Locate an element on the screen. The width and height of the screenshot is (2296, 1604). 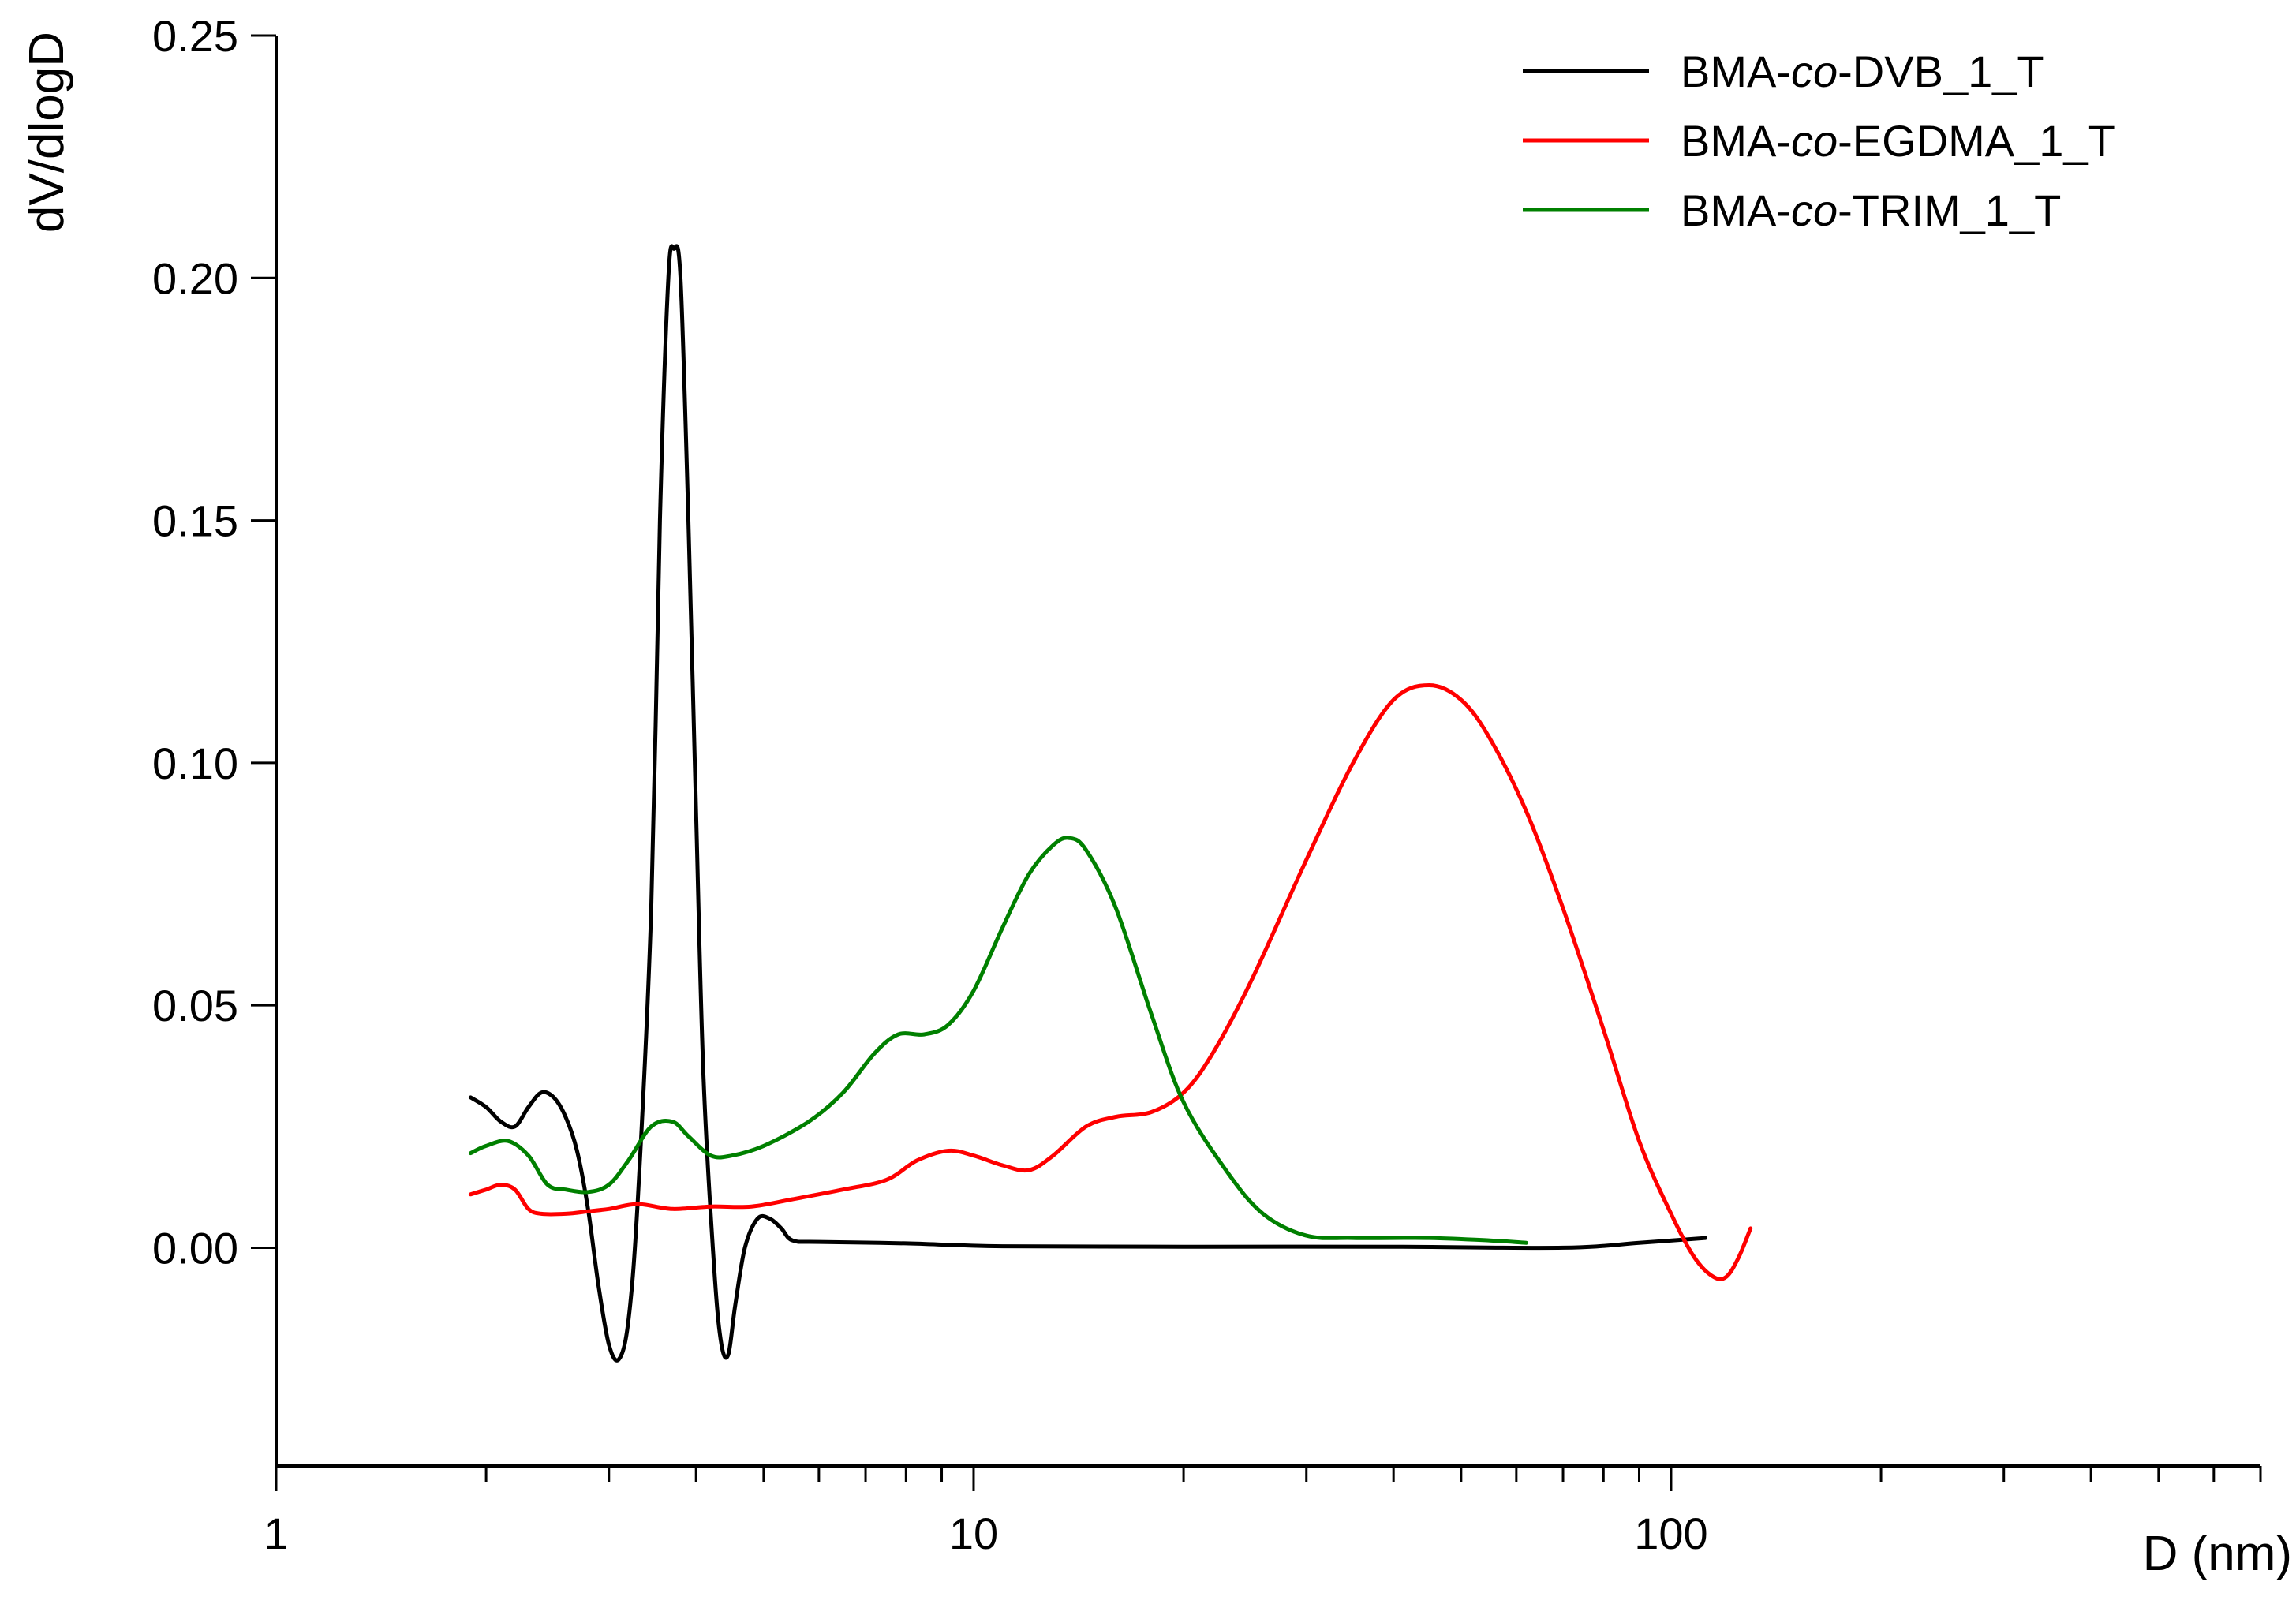
y-tick-label: 0.00 is located at coordinates (195, 1248).